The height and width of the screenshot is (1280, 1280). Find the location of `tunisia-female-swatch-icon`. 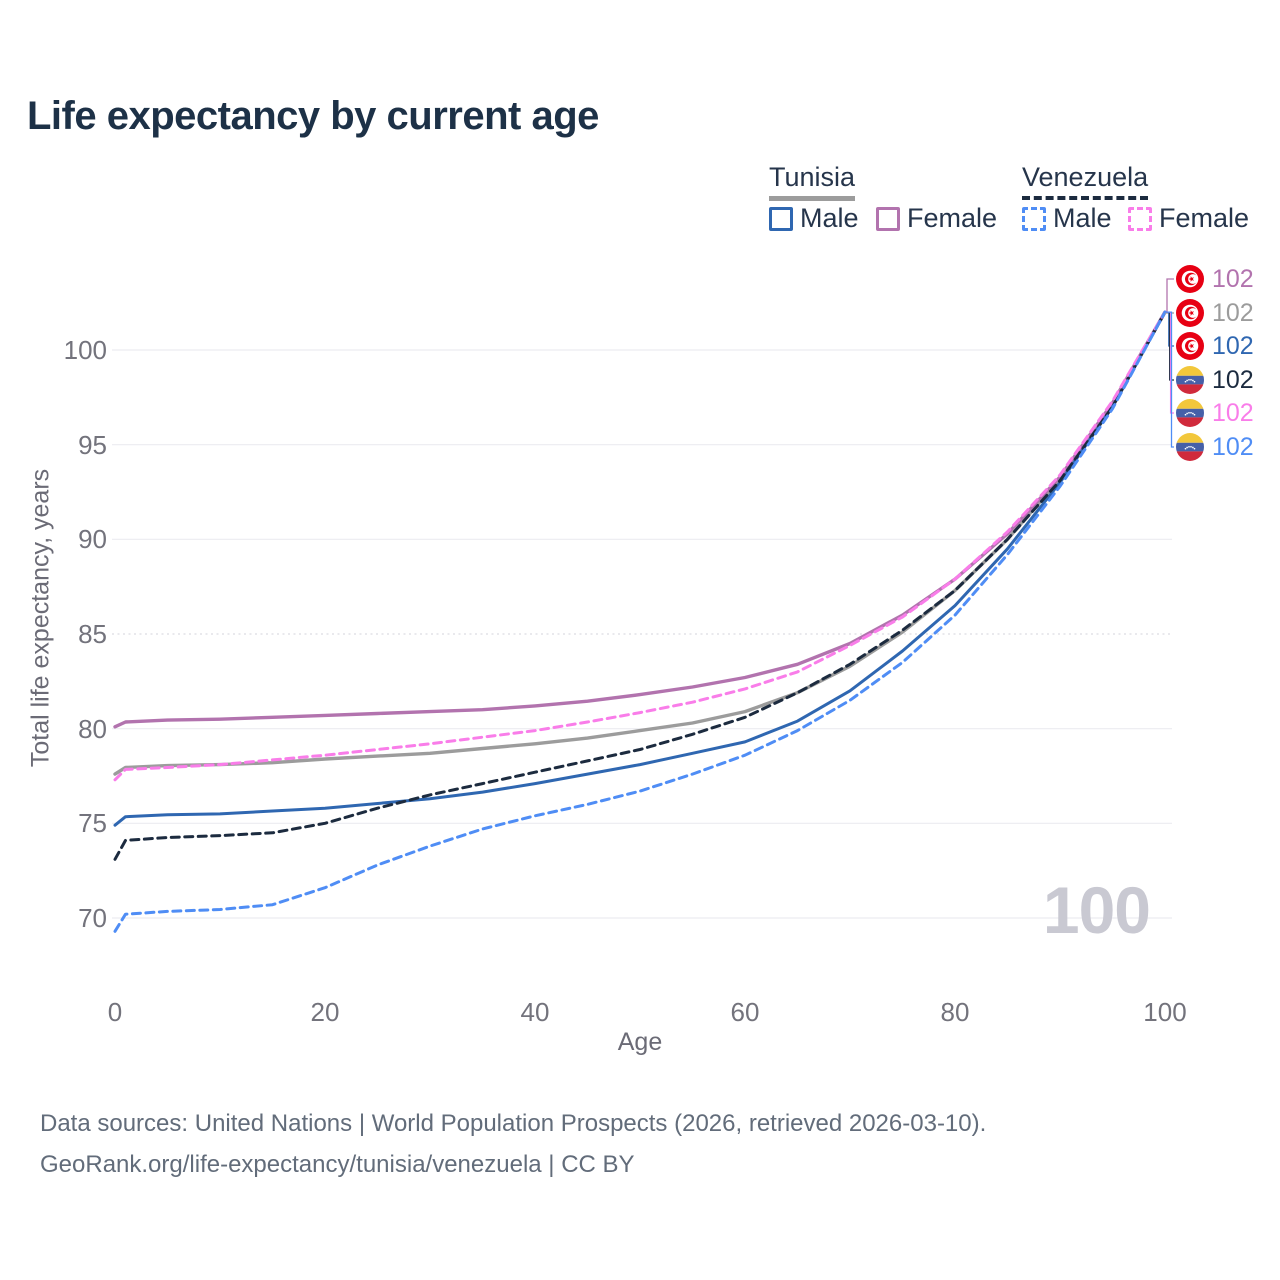

tunisia-female-swatch-icon is located at coordinates (888, 218).